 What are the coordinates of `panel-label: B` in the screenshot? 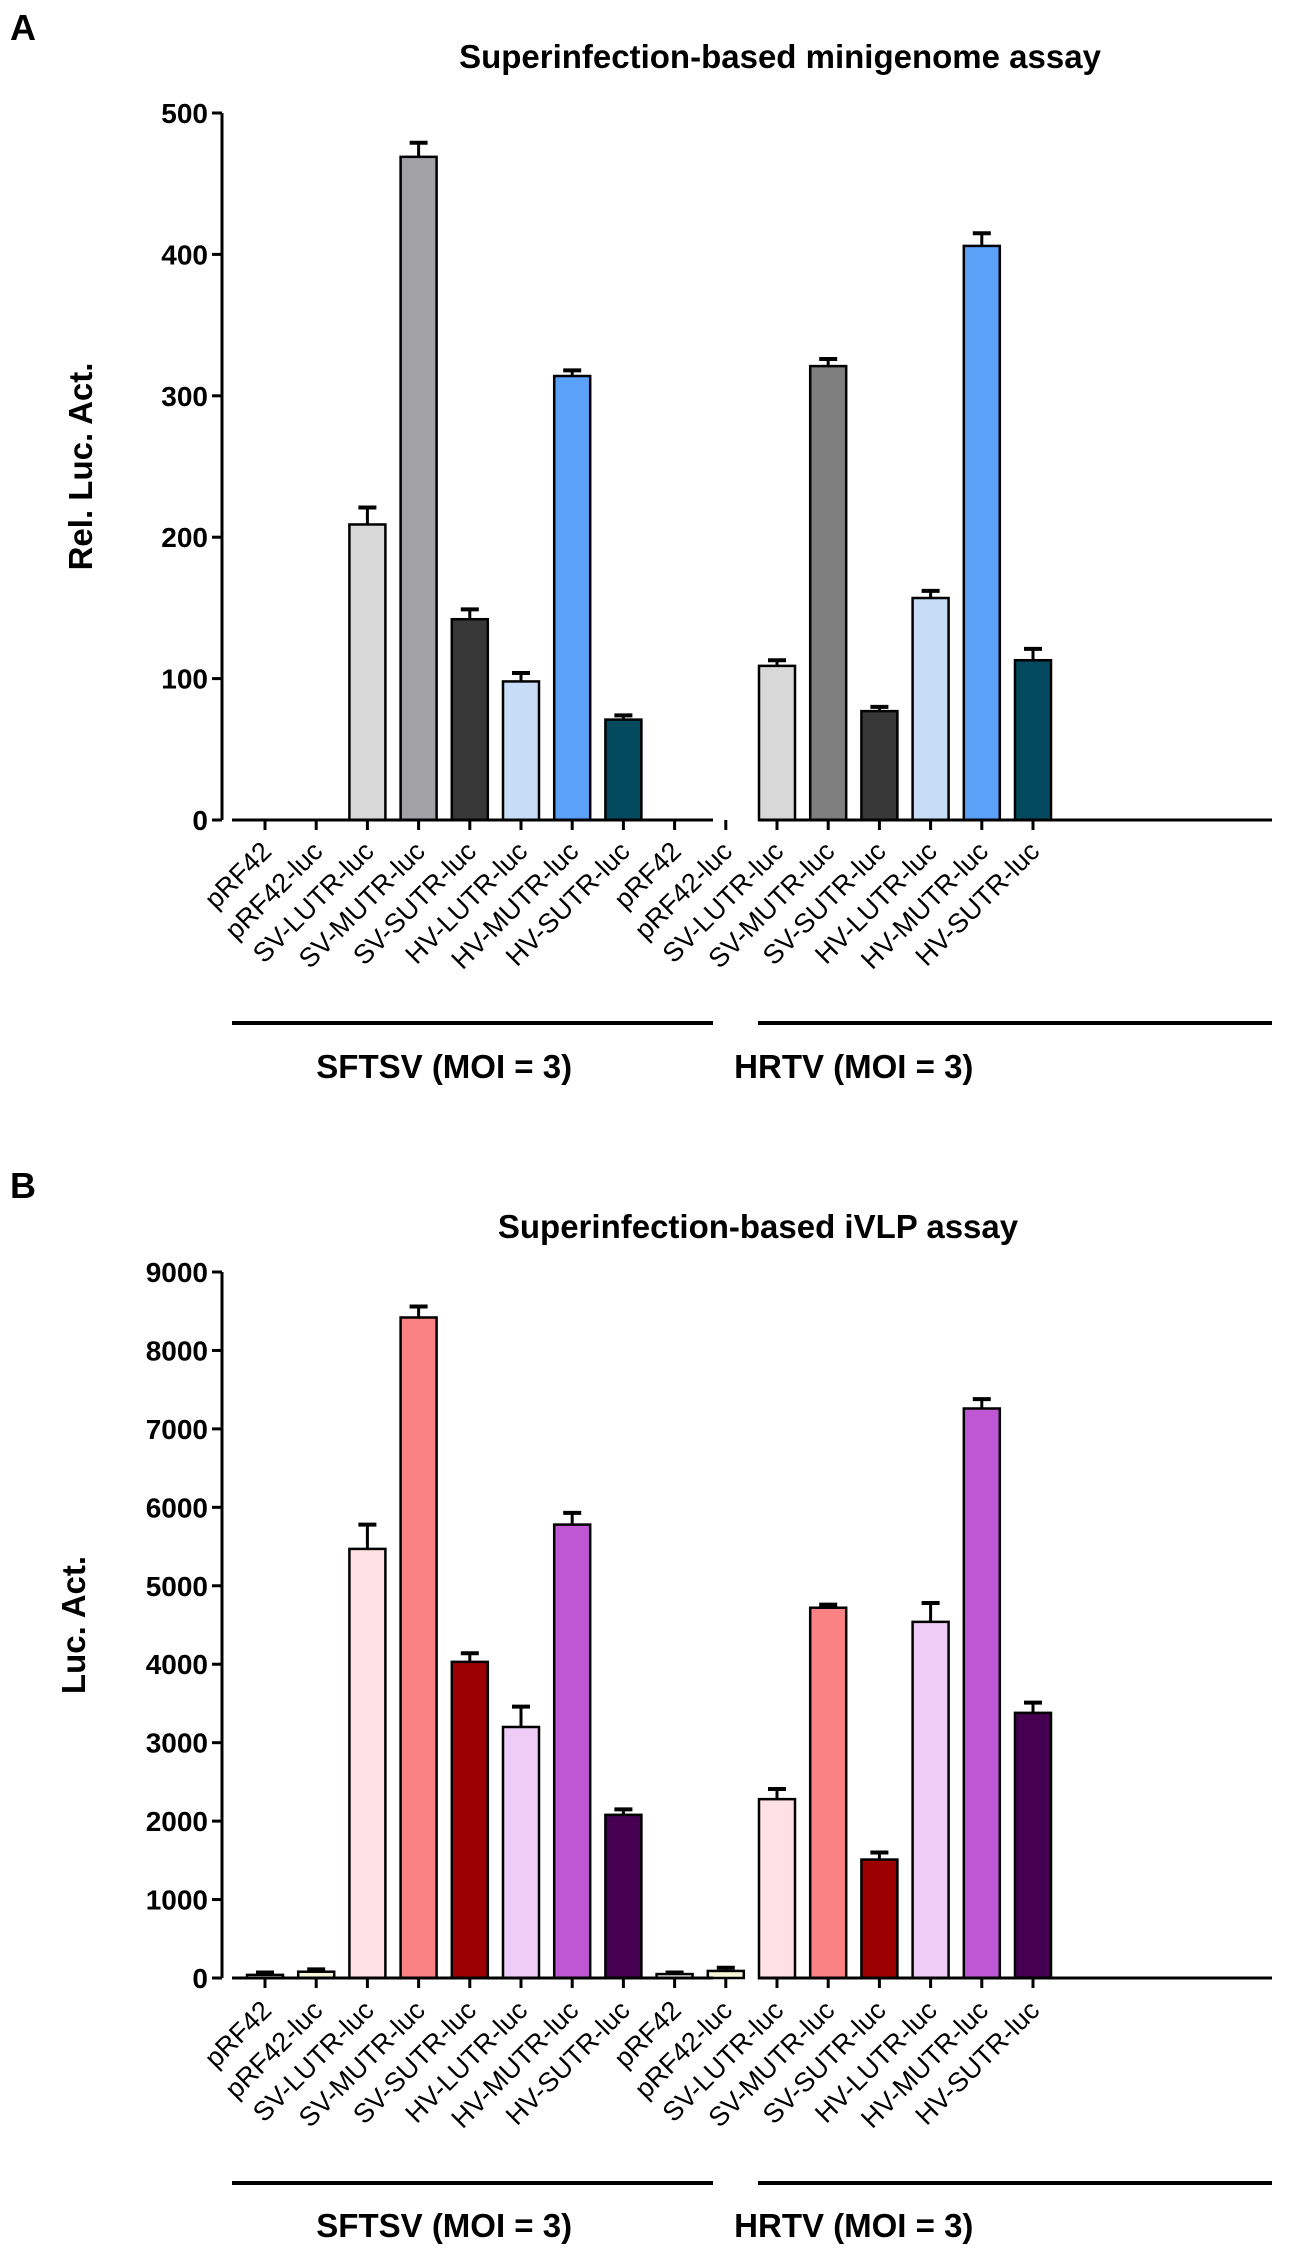 It's located at (23, 1185).